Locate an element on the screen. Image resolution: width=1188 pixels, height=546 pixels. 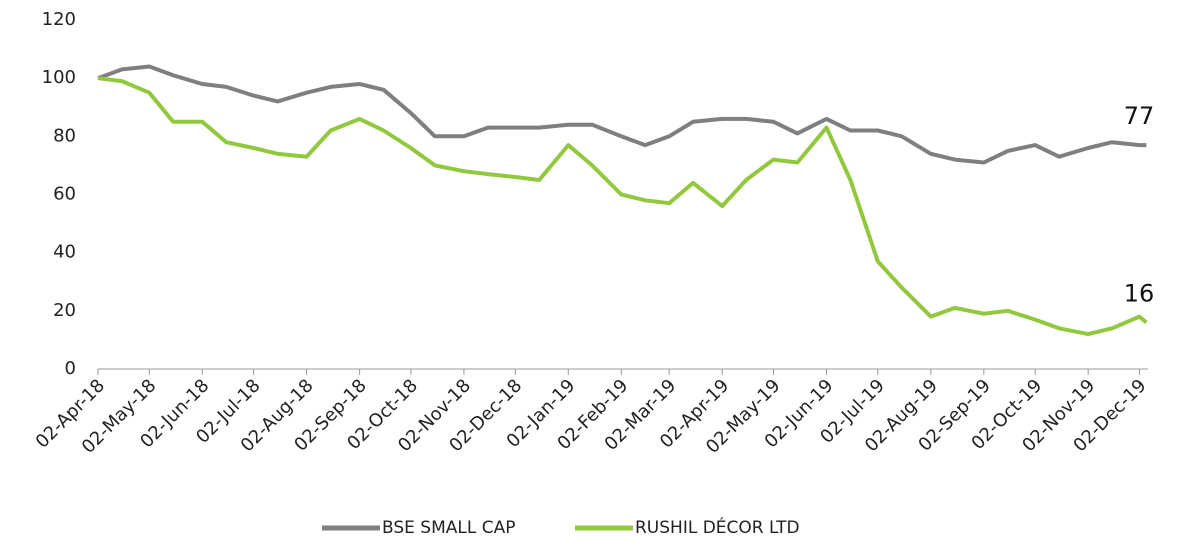
legend-label: RUSHIL DÉCOR LTD is located at coordinates (717, 527).